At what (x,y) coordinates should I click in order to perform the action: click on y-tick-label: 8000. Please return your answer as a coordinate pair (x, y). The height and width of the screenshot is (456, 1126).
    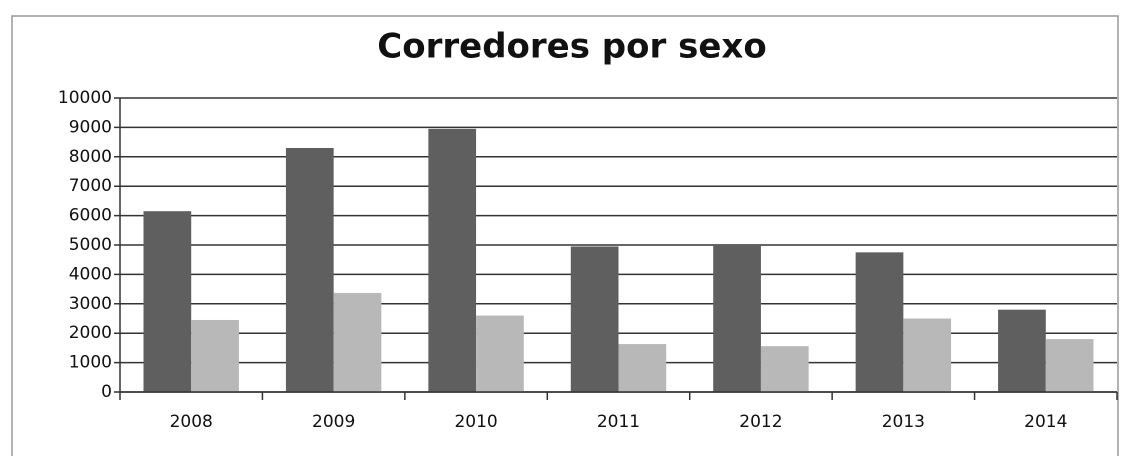
    Looking at the image, I should click on (90, 157).